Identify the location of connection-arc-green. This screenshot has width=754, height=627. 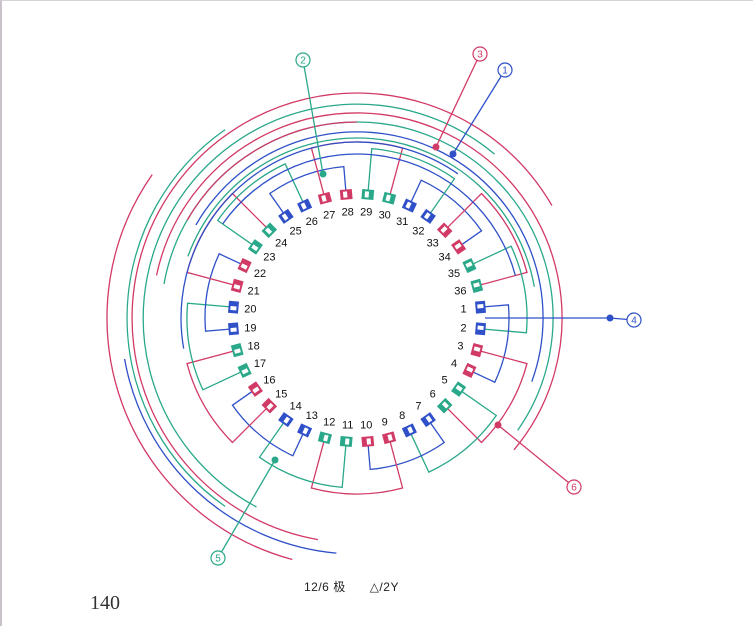
(361, 212).